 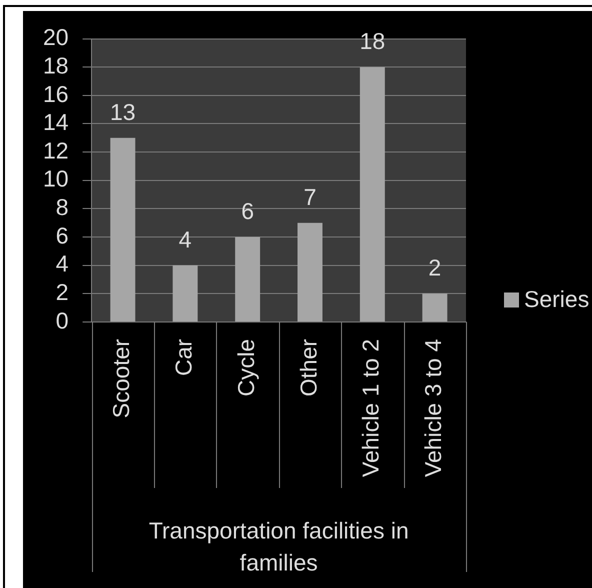 What do you see at coordinates (62, 207) in the screenshot?
I see `y-tick-label: 8` at bounding box center [62, 207].